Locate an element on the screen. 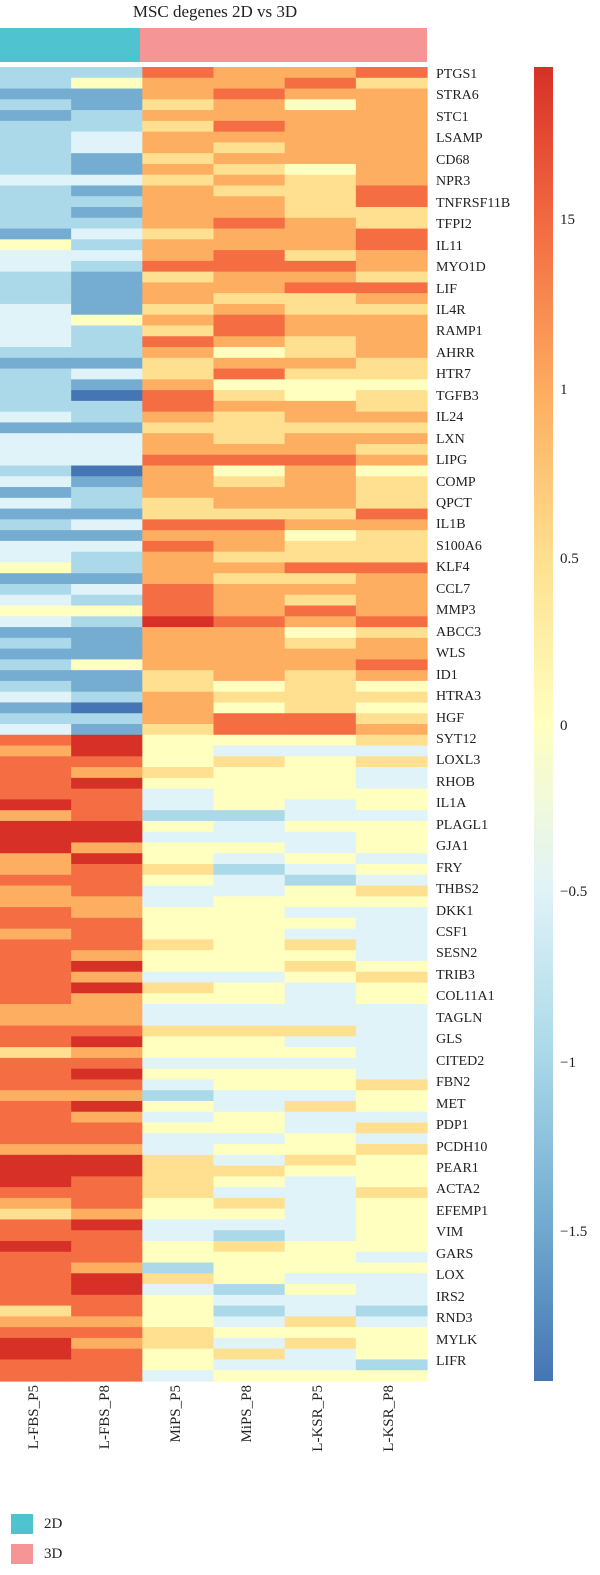 The width and height of the screenshot is (600, 1575). gene-label: IL4R is located at coordinates (451, 310).